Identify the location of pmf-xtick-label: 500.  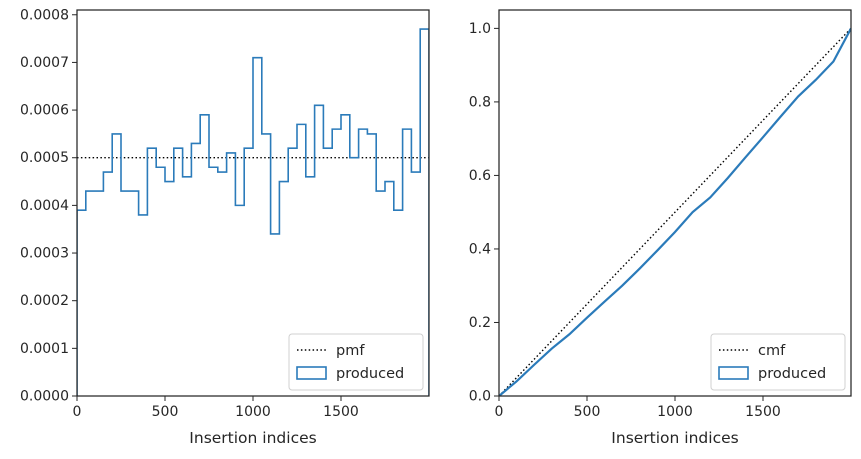
(165, 412).